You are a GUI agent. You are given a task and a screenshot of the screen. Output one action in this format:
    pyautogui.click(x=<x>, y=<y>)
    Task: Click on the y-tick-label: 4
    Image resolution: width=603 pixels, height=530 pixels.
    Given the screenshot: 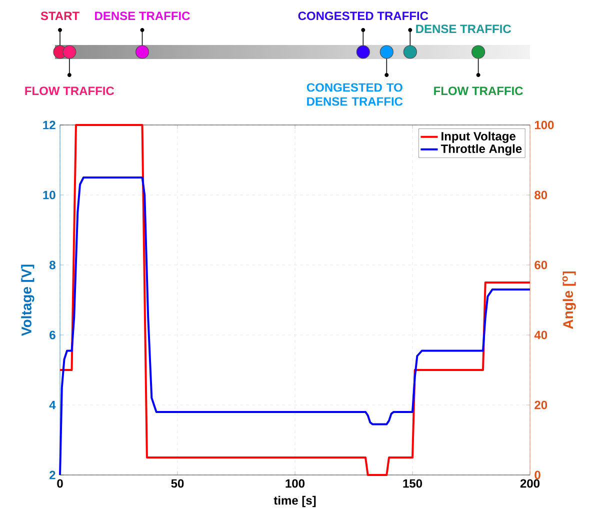 What is the action you would take?
    pyautogui.click(x=52, y=405)
    